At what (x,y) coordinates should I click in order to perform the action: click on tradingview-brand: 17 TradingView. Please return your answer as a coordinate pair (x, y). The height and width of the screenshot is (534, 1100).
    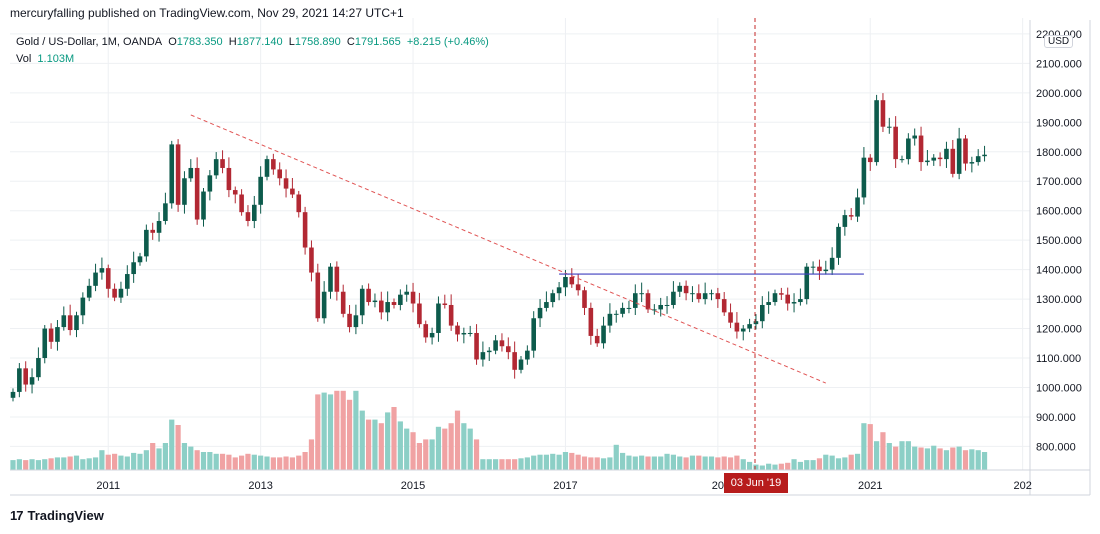
    Looking at the image, I should click on (57, 515).